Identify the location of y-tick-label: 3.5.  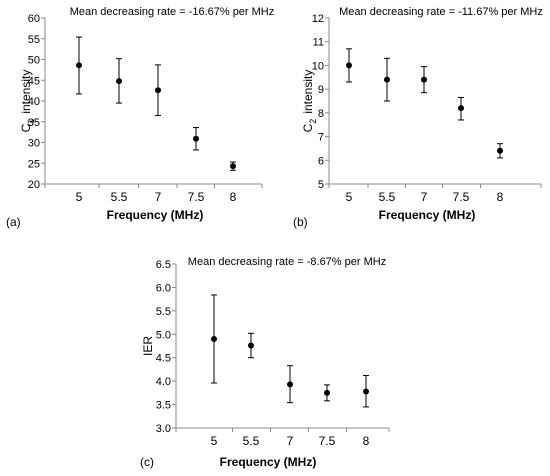
(163, 406).